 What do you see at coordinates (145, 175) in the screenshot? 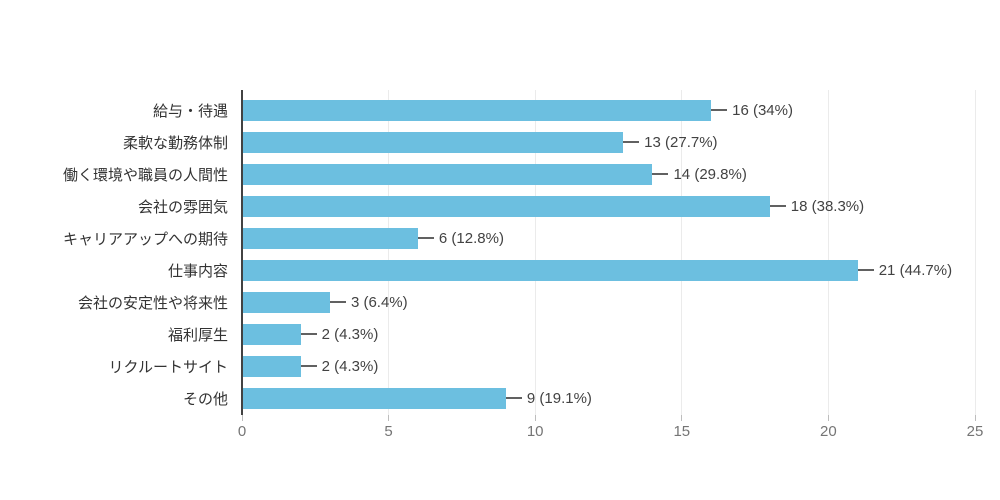
I see `category-label: 働く環境や職員の人間性` at bounding box center [145, 175].